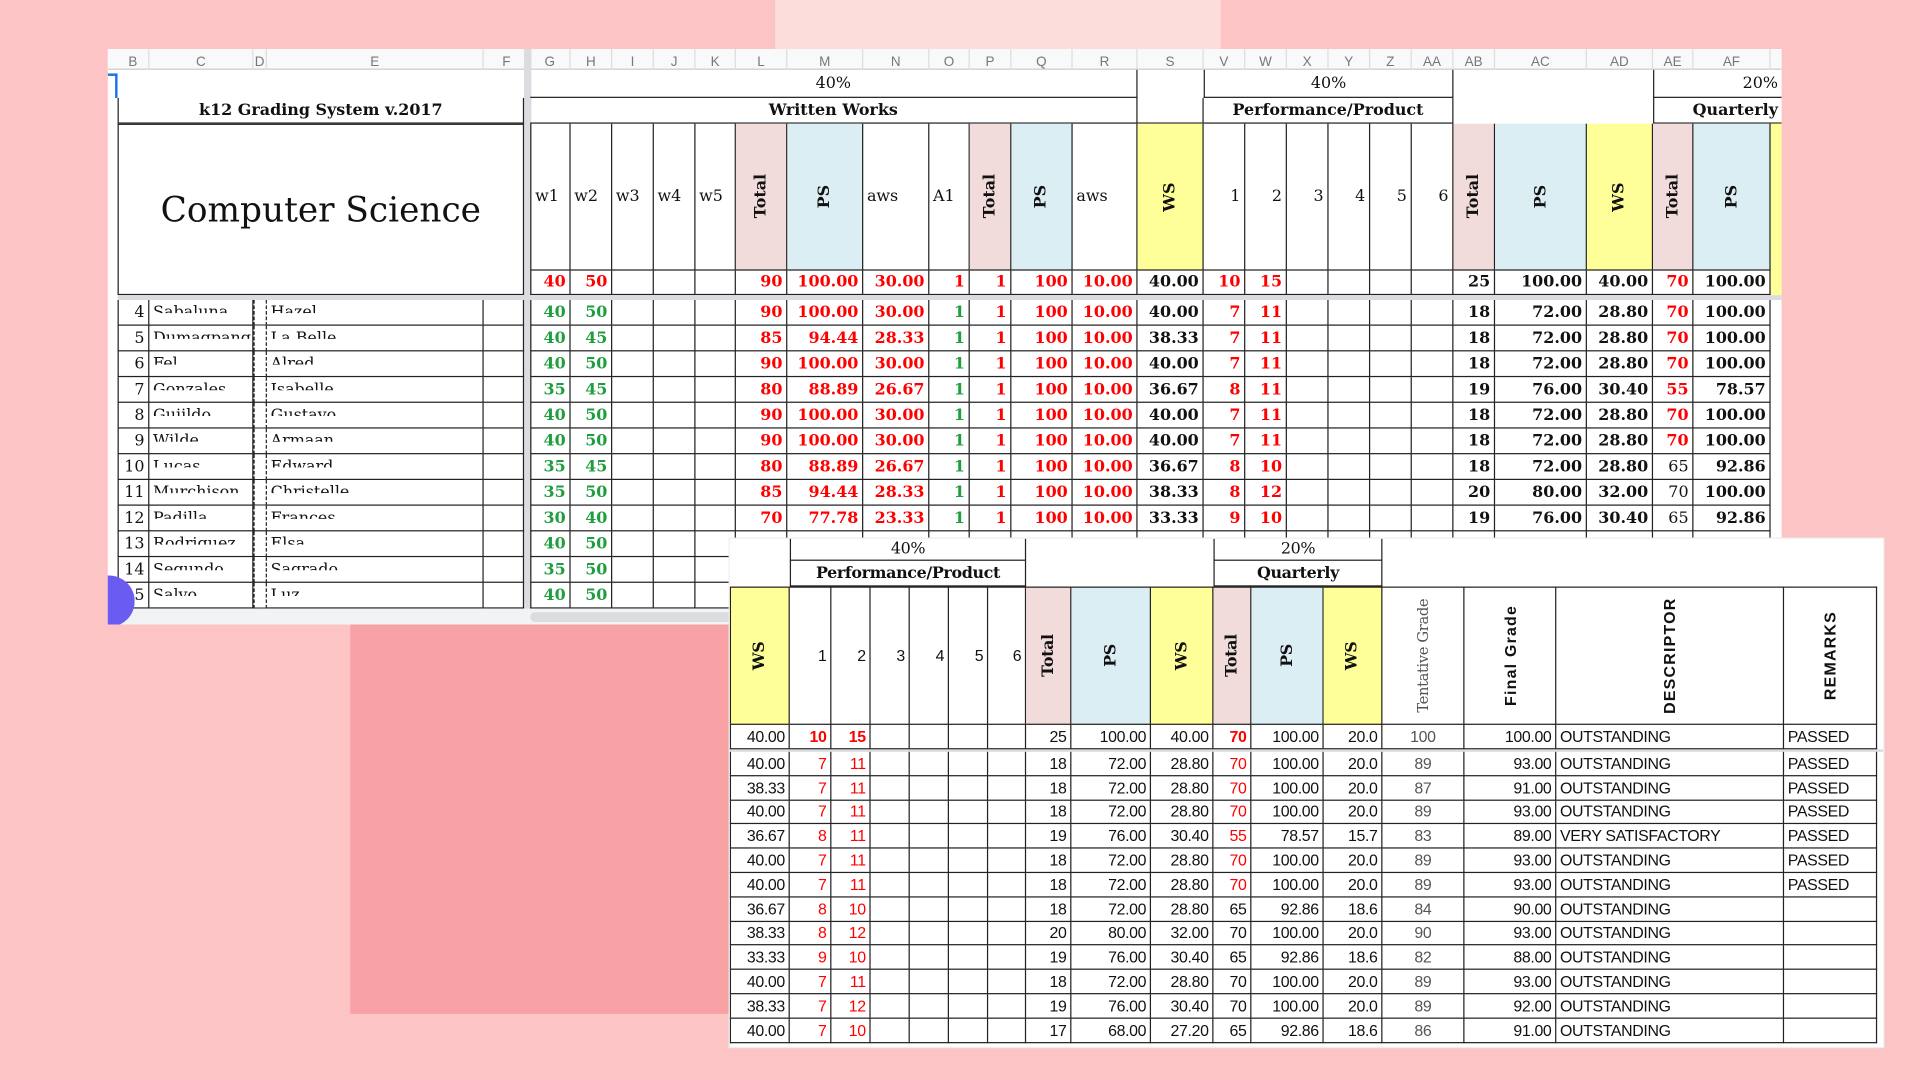  Describe the element at coordinates (1620, 59) in the screenshot. I see `column-letter-AD: AD` at that location.